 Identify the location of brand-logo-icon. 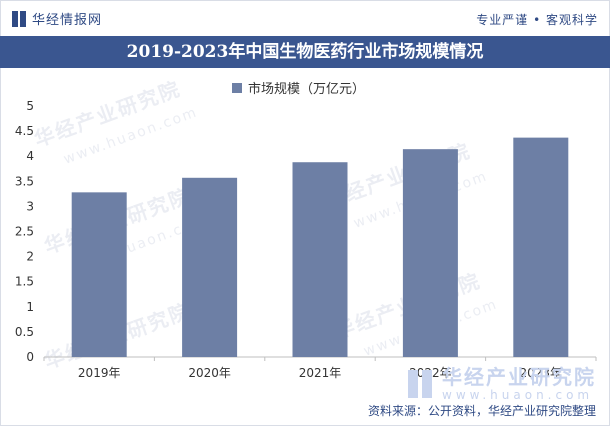
(421, 384).